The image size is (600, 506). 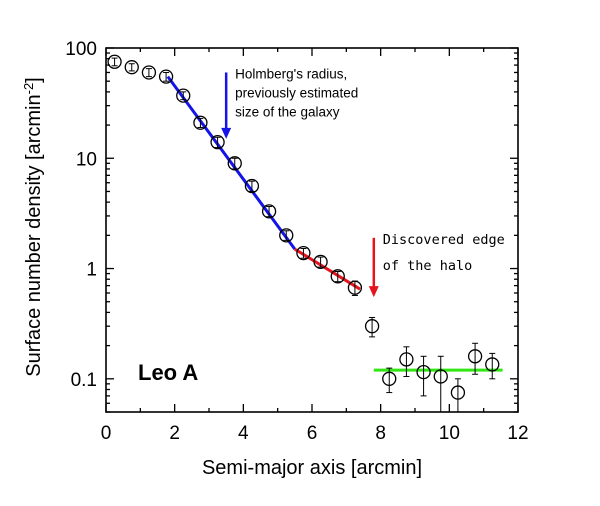 What do you see at coordinates (449, 433) in the screenshot?
I see `x-tick-label: 10` at bounding box center [449, 433].